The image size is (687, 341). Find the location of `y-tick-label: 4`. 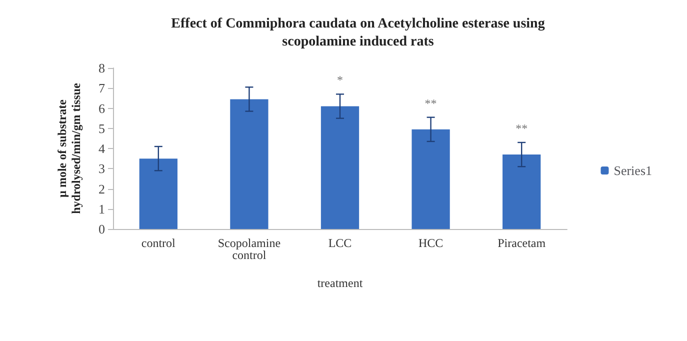

y-tick-label: 4 is located at coordinates (102, 148).